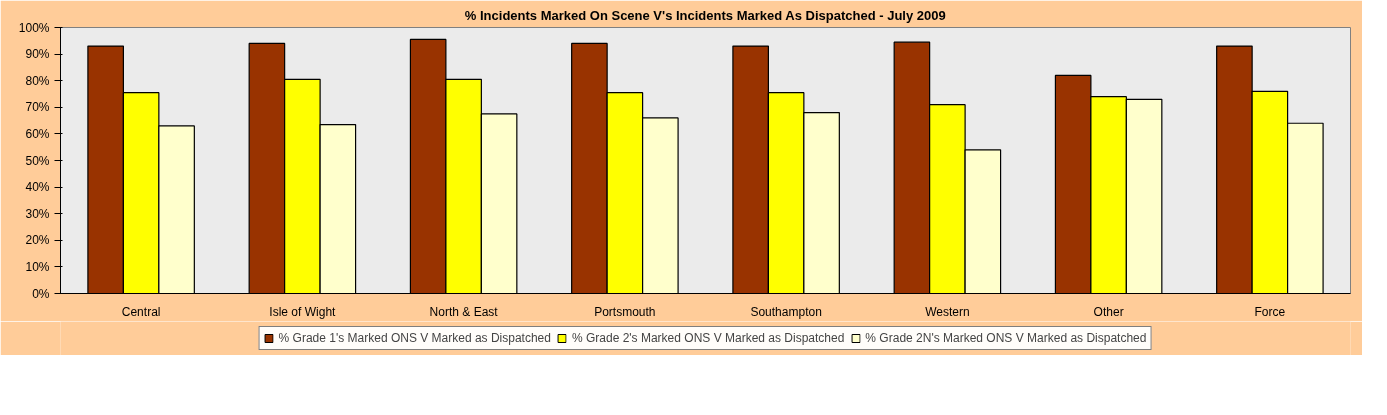  What do you see at coordinates (34, 27) in the screenshot?
I see `y-tick-label: 100%` at bounding box center [34, 27].